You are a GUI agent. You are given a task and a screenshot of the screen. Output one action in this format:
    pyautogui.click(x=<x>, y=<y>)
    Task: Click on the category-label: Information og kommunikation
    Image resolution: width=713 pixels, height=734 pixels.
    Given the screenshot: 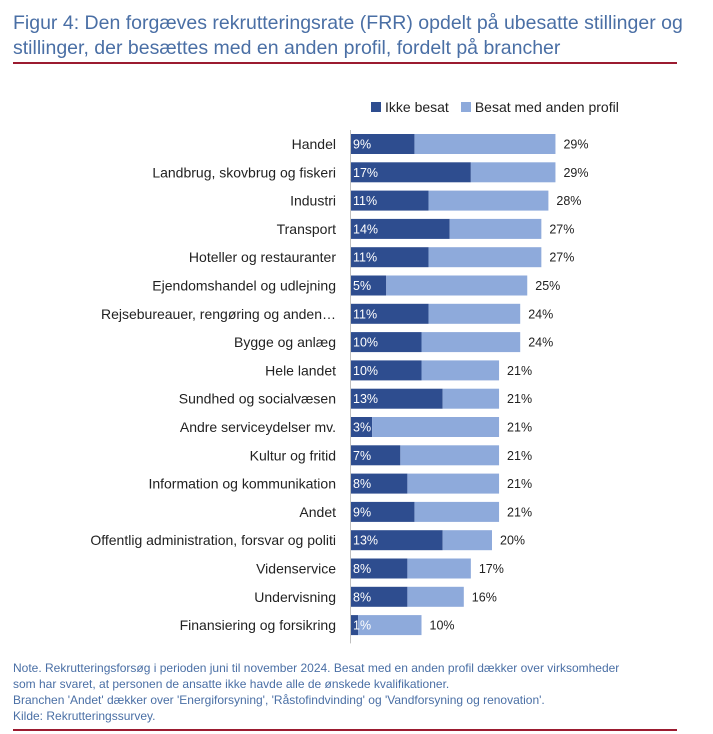 What is the action you would take?
    pyautogui.click(x=242, y=484)
    